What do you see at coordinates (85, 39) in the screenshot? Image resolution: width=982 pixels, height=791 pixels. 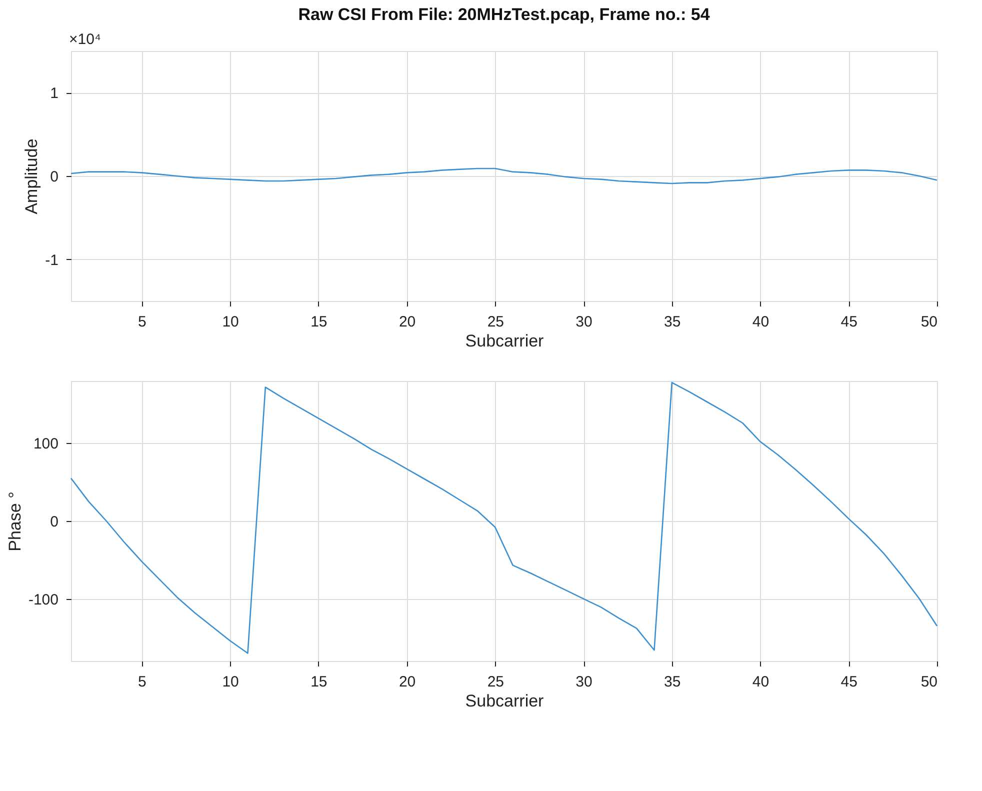 I see `text: ×10⁴` at bounding box center [85, 39].